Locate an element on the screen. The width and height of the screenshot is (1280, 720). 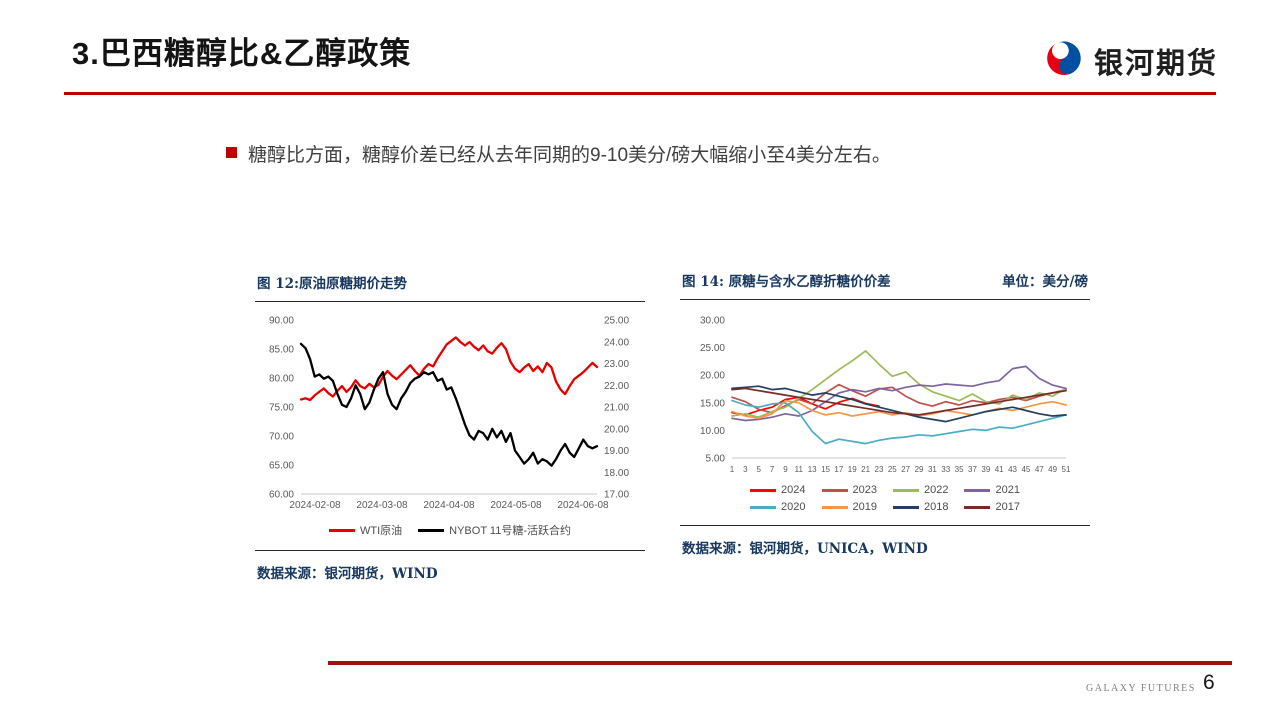
y-axis-tick-label: 85.00 is located at coordinates (281, 350).